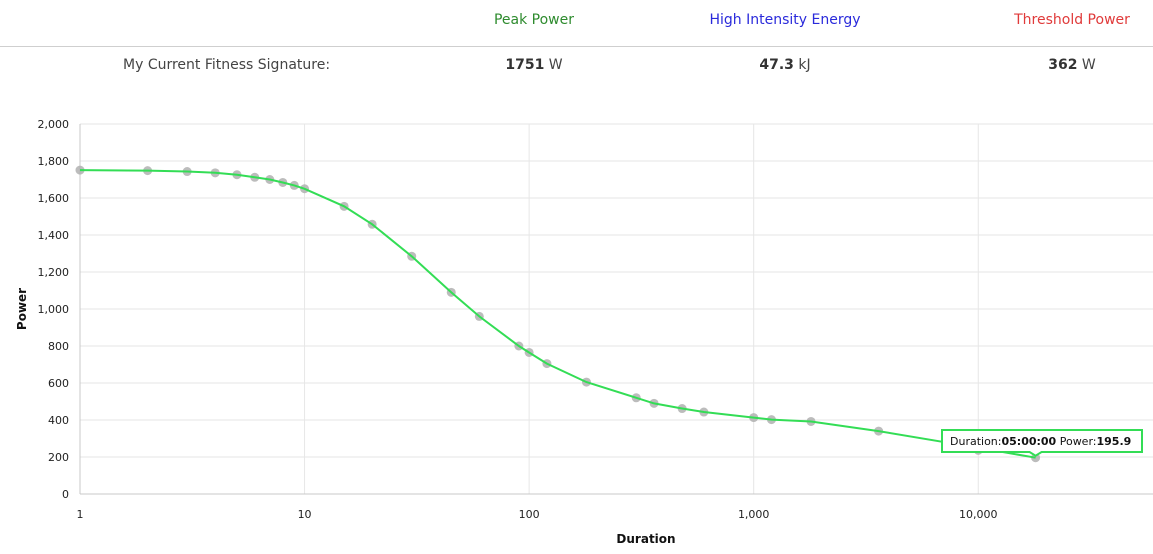  What do you see at coordinates (978, 514) in the screenshot?
I see `x-tick-label: 10,000` at bounding box center [978, 514].